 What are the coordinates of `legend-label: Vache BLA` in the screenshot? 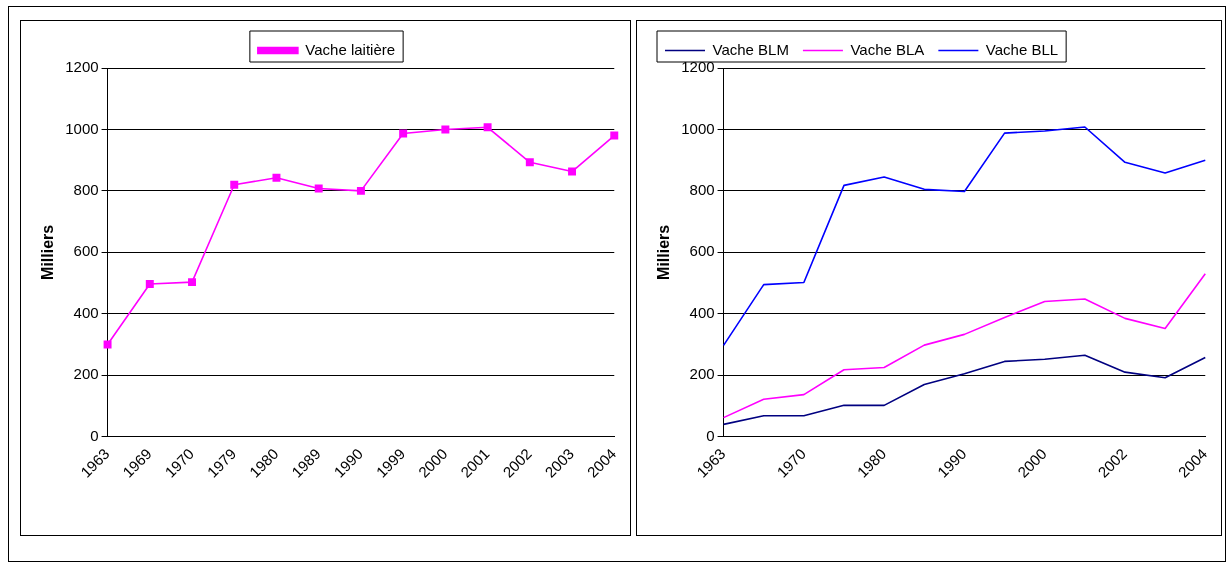 It's located at (887, 49).